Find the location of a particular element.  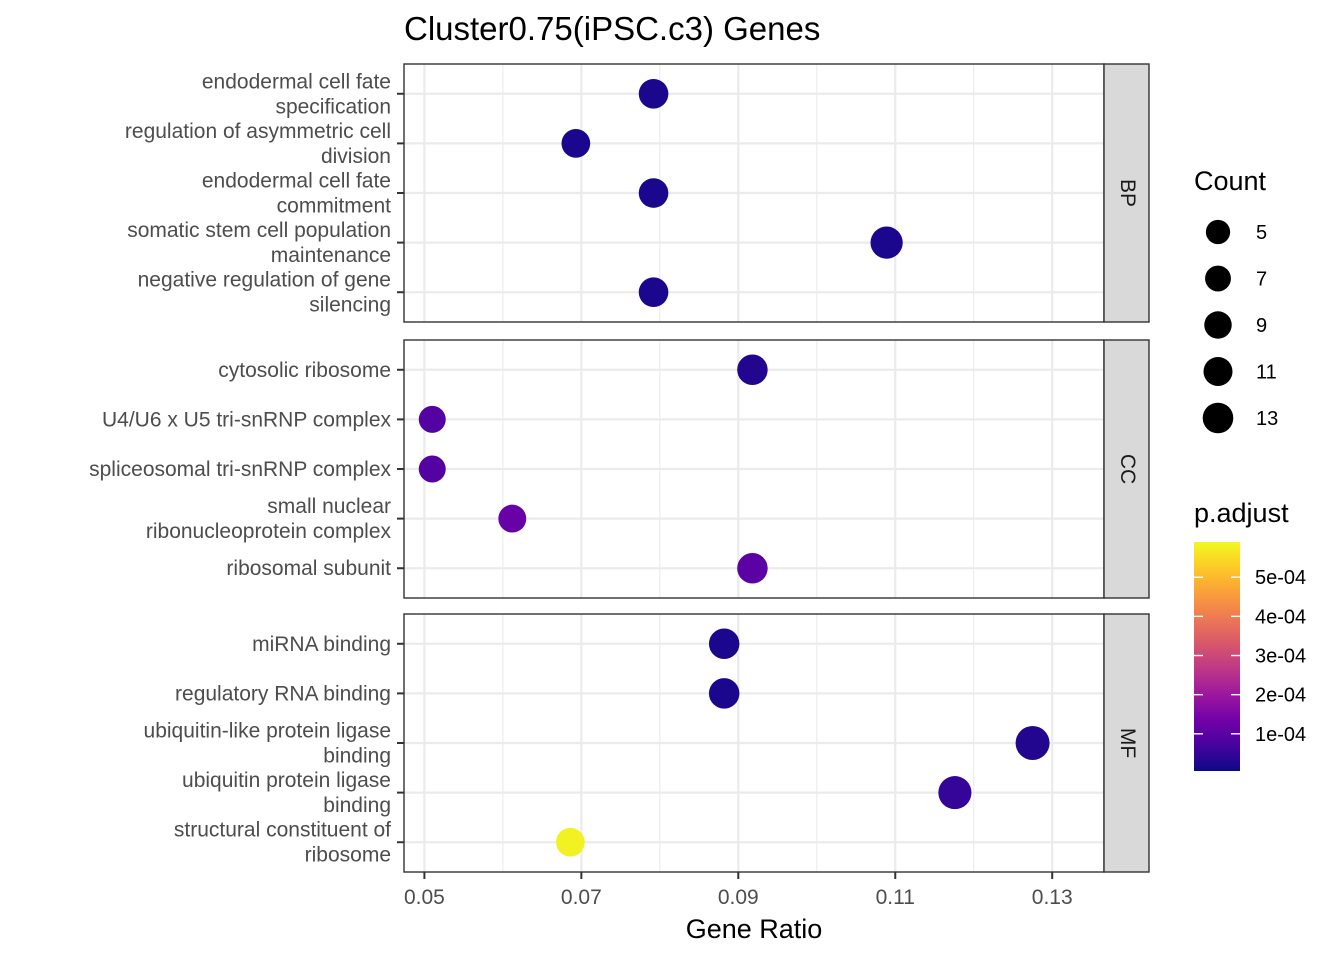

y-tick-label-line: spliceosomal tri-snRNP complex is located at coordinates (240, 469).